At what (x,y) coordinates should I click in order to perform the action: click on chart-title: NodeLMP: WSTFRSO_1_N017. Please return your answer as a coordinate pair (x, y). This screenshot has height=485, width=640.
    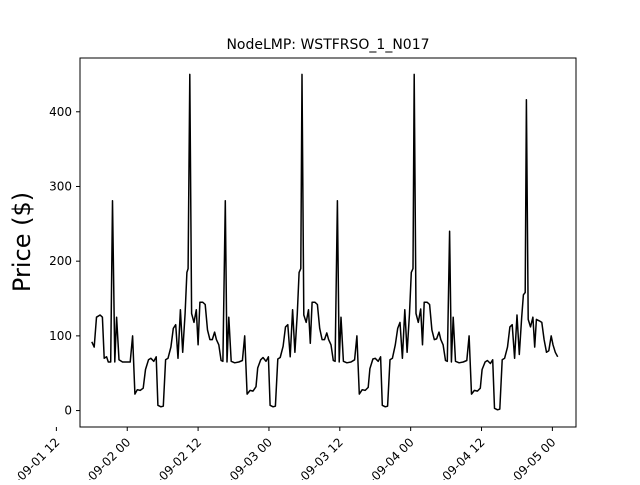
    Looking at the image, I should click on (327, 45).